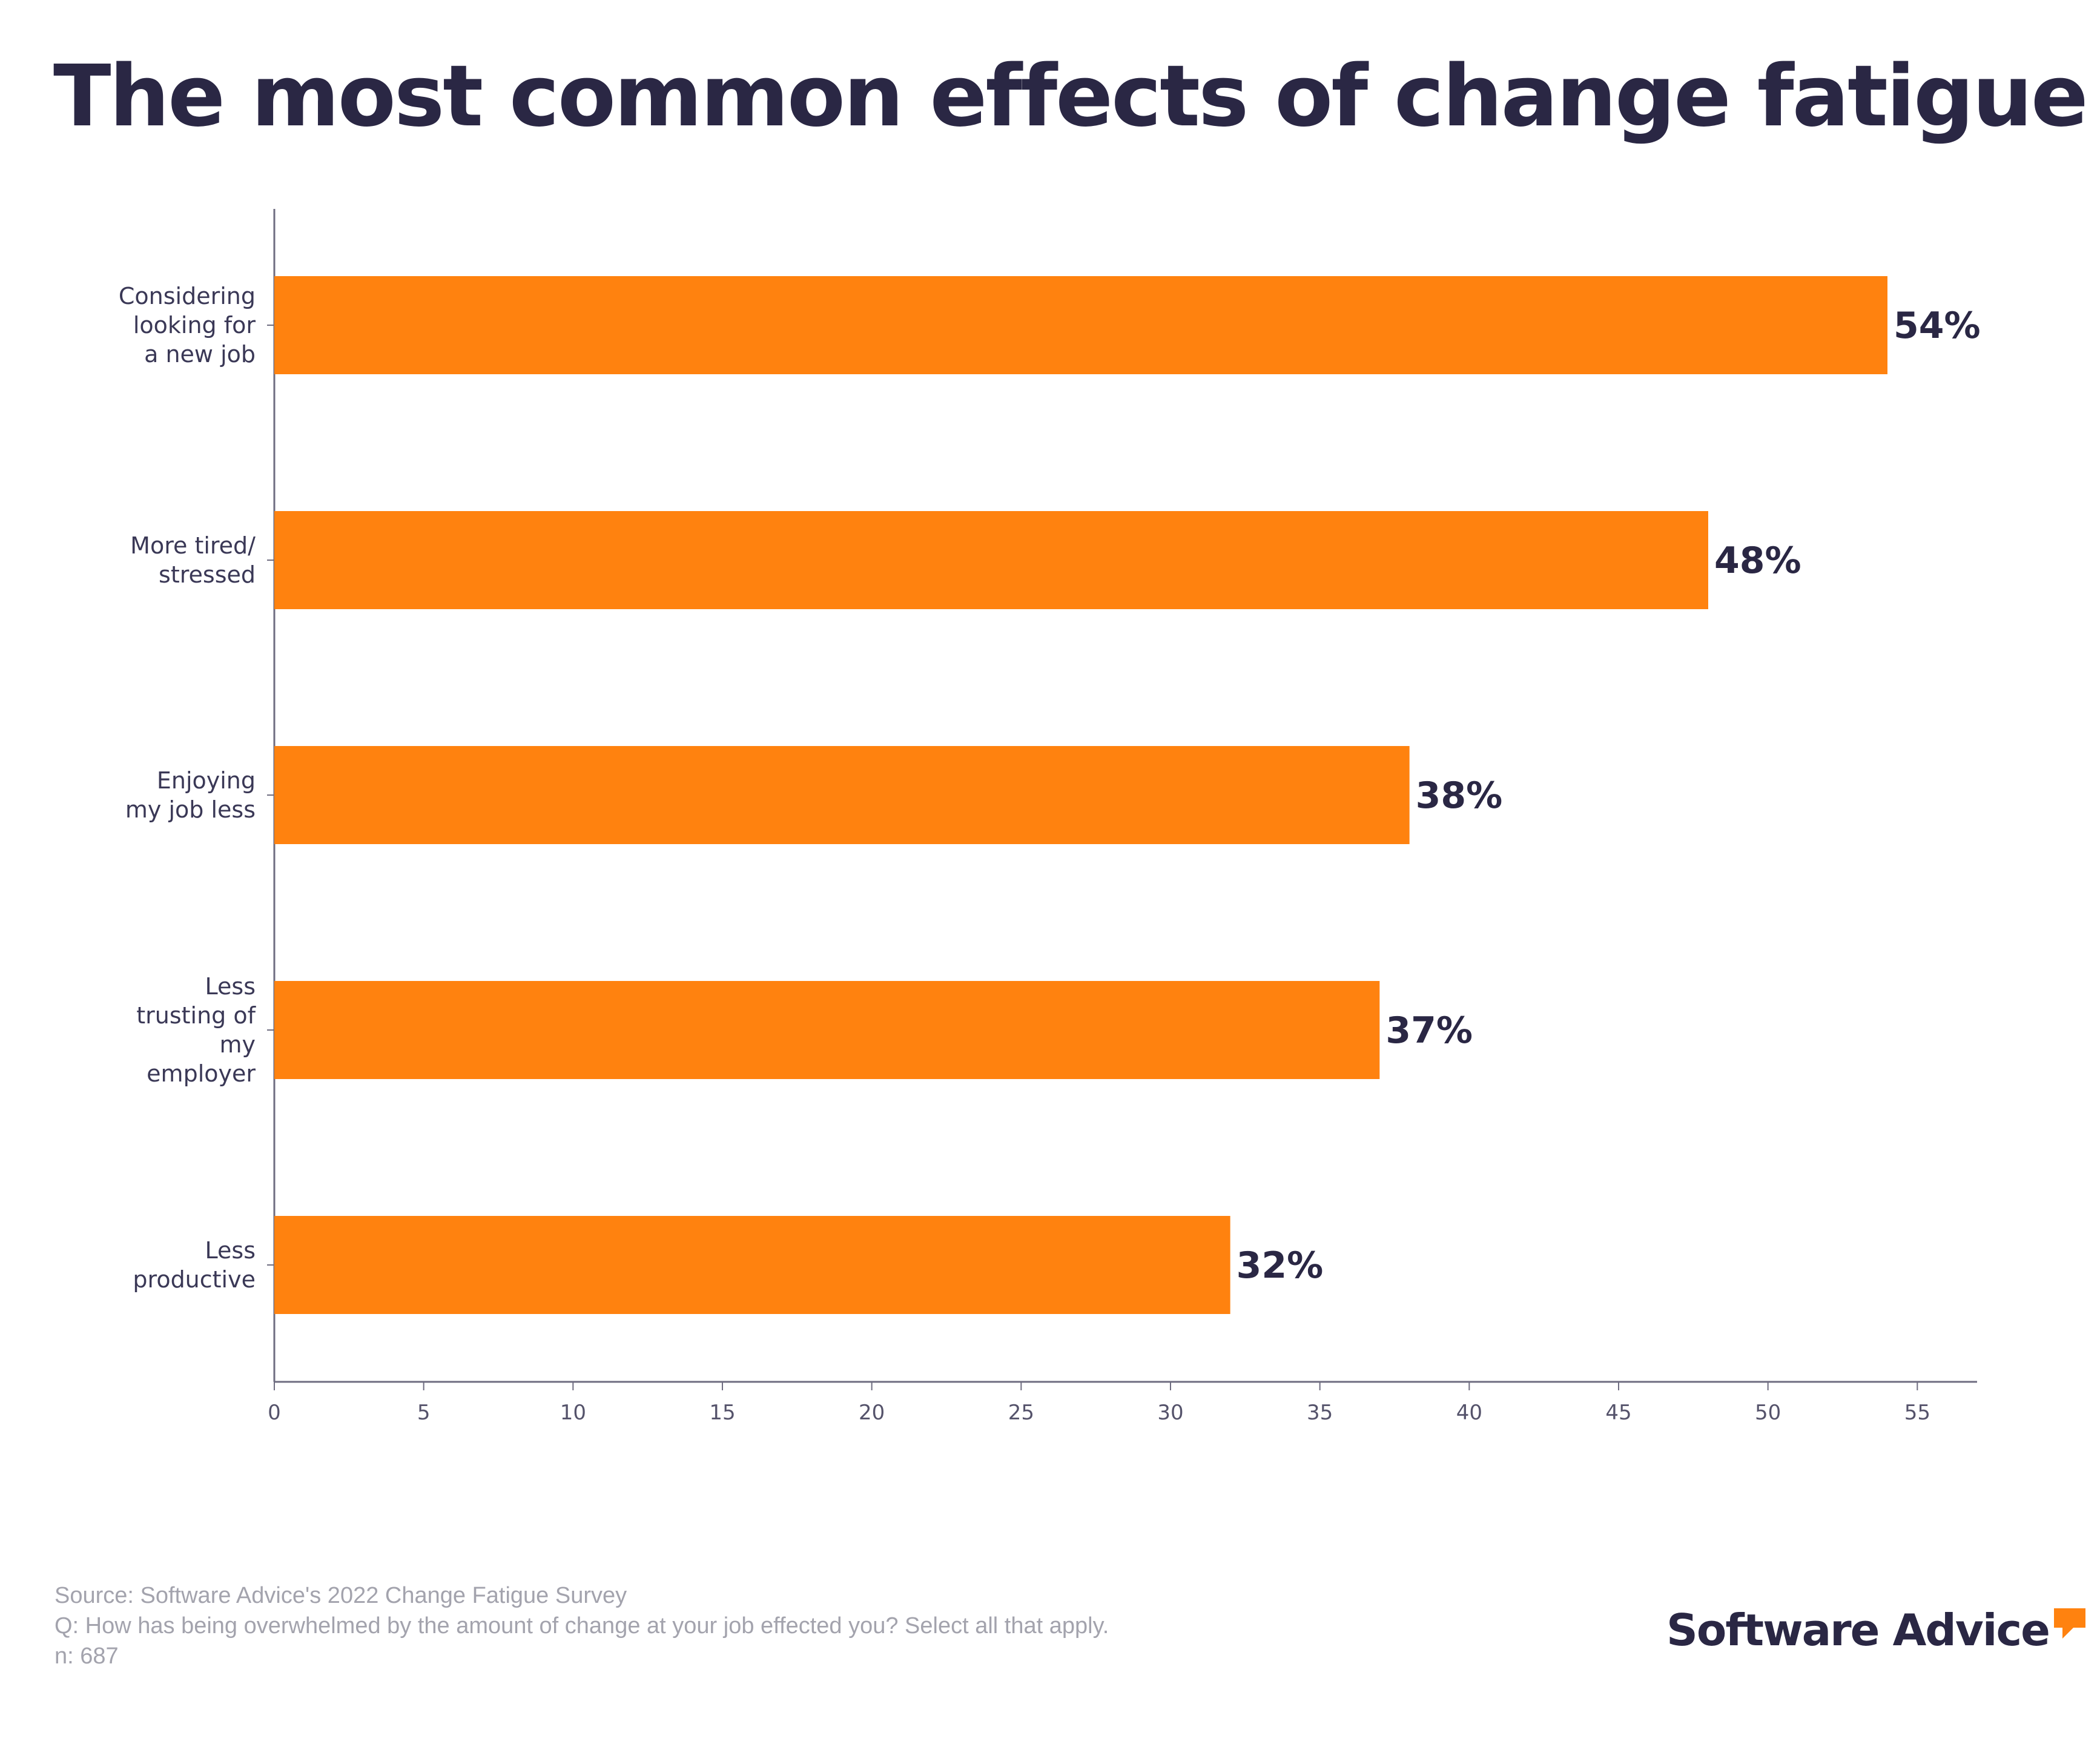  Describe the element at coordinates (1320, 1413) in the screenshot. I see `x-tick-label: 35` at that location.